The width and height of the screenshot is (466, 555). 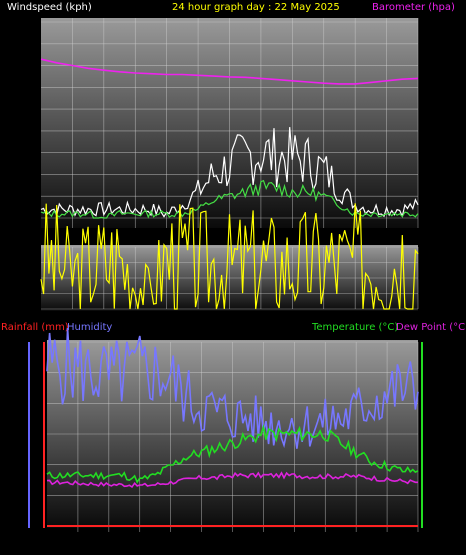 What do you see at coordinates (413, 7) in the screenshot?
I see `barometer-axis-title: Barometer (hpa)` at bounding box center [413, 7].